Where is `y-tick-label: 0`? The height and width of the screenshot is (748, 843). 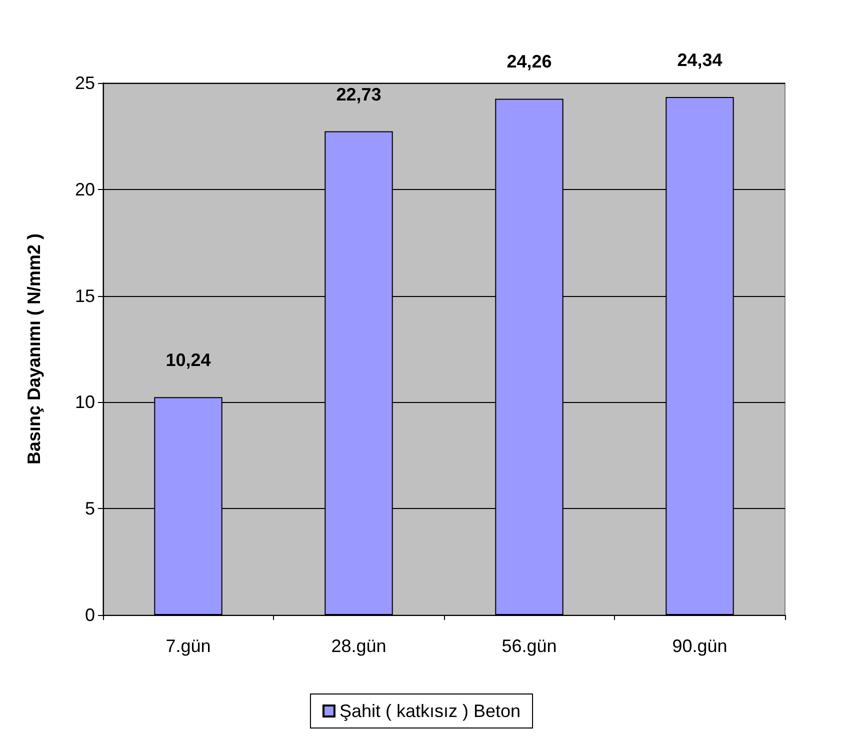
y-tick-label: 0 is located at coordinates (89, 615).